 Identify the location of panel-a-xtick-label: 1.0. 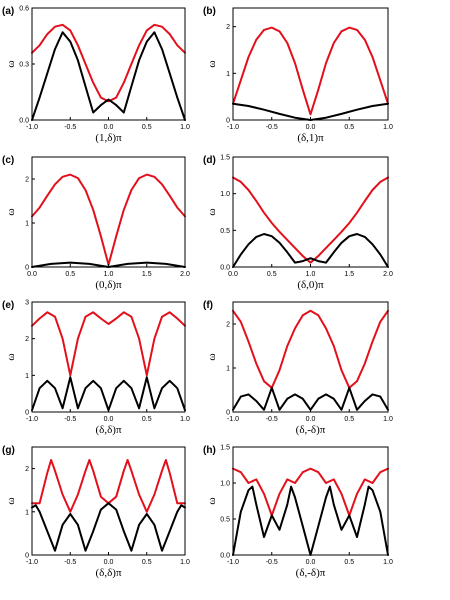
(185, 127).